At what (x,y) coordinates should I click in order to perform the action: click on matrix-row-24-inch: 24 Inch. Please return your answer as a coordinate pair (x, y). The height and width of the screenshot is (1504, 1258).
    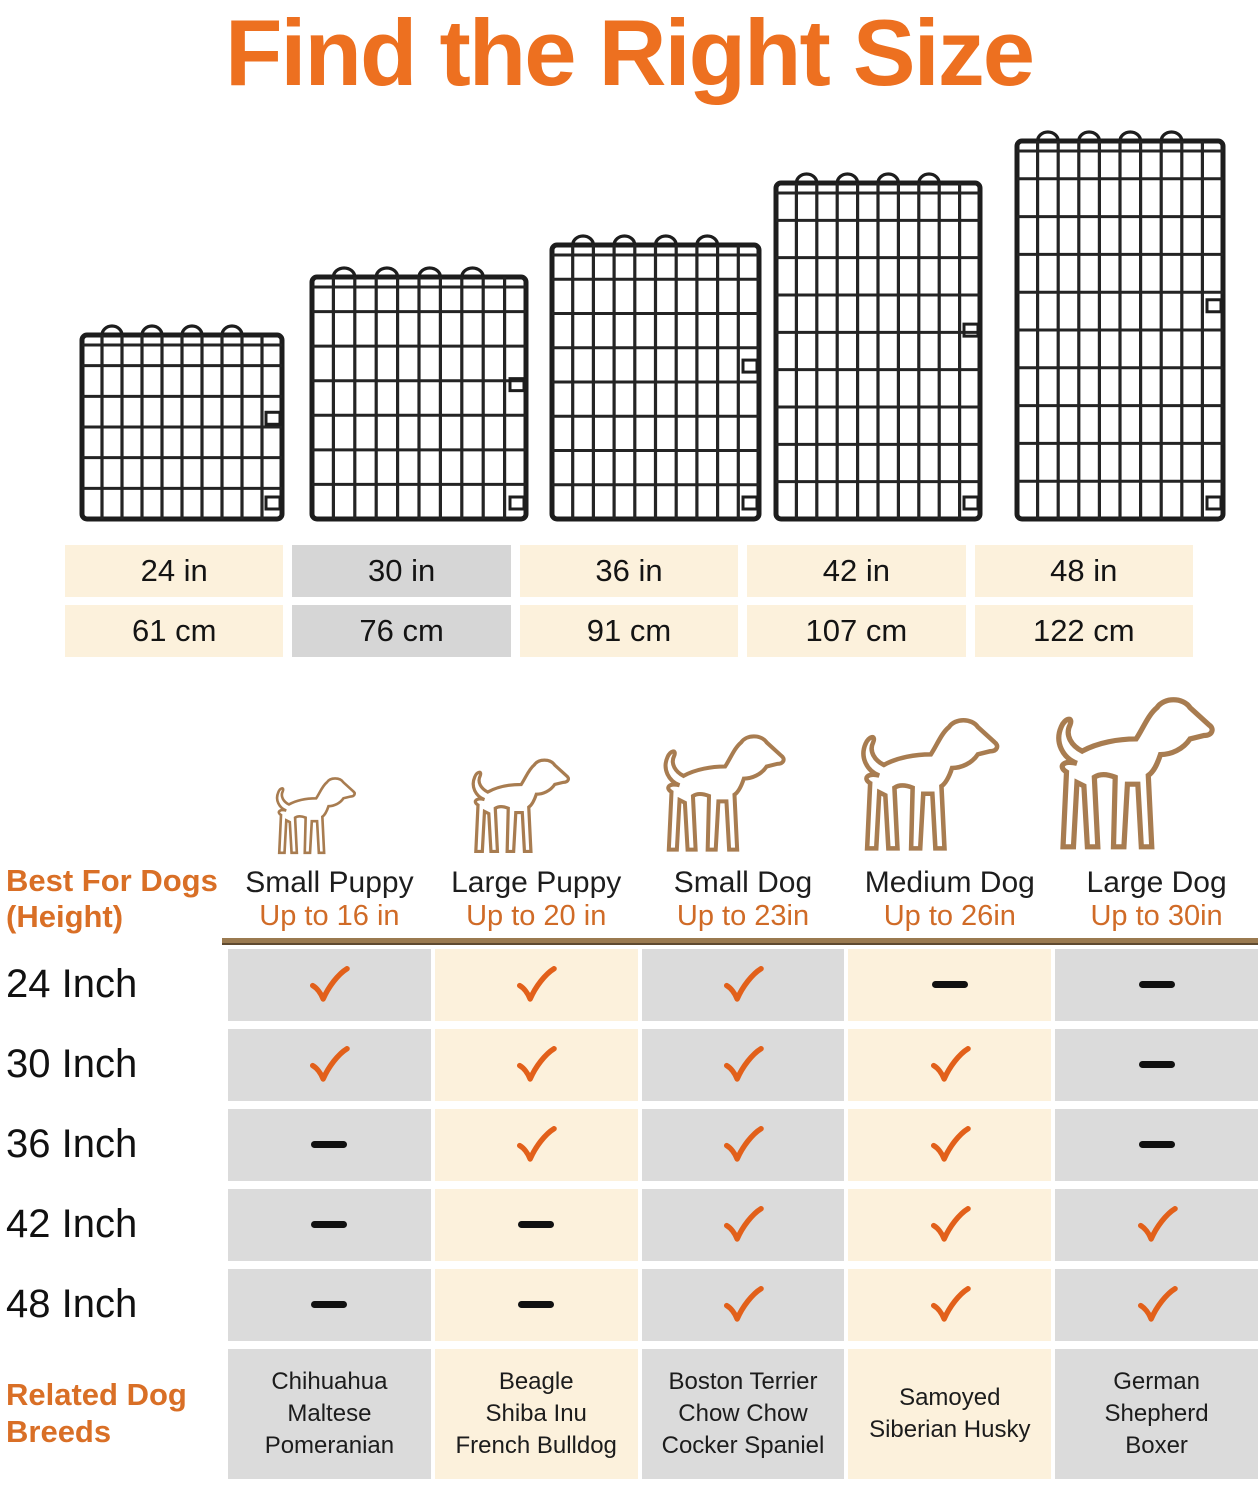
    Looking at the image, I should click on (629, 984).